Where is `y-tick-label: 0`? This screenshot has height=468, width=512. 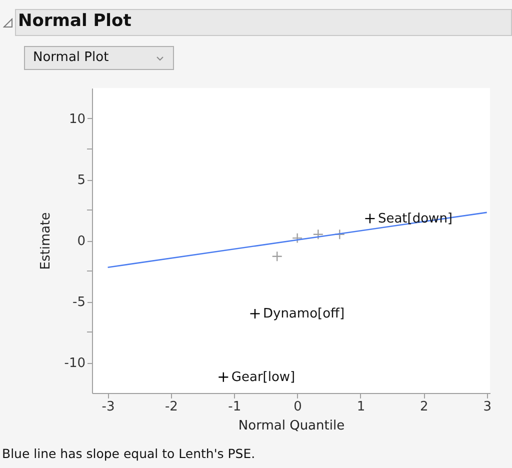 y-tick-label: 0 is located at coordinates (81, 241).